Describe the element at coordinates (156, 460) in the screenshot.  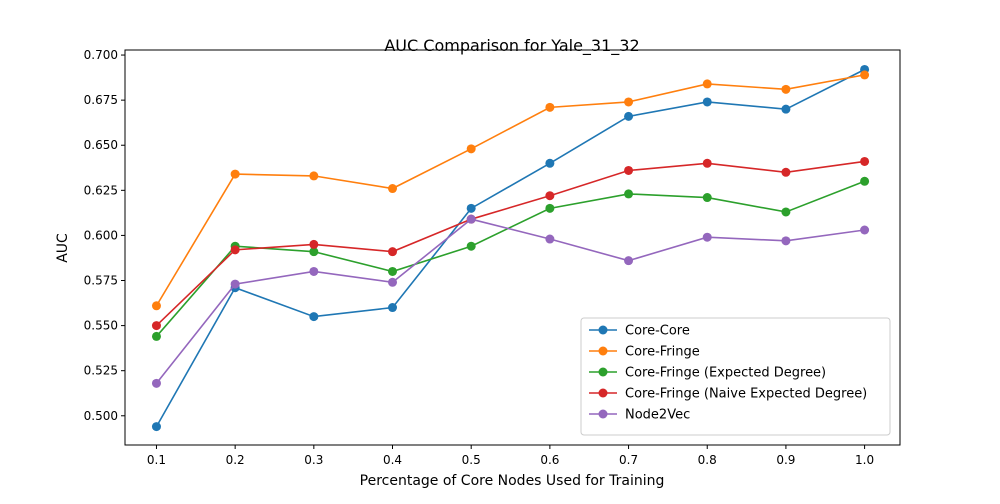
I see `x-tick-label: 0.1` at that location.